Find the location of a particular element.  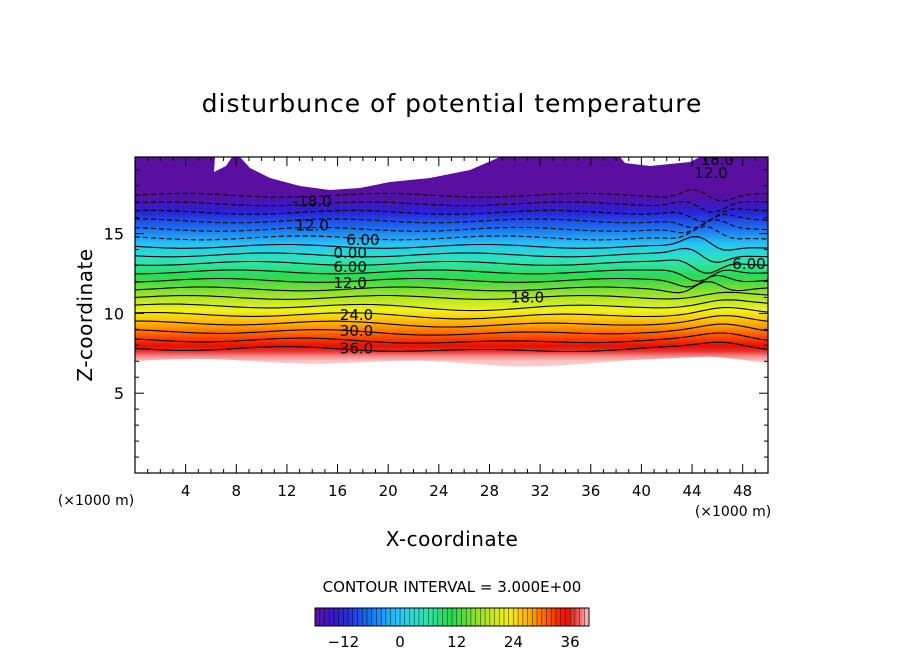

x-tick-label-12: 12 is located at coordinates (286, 491).